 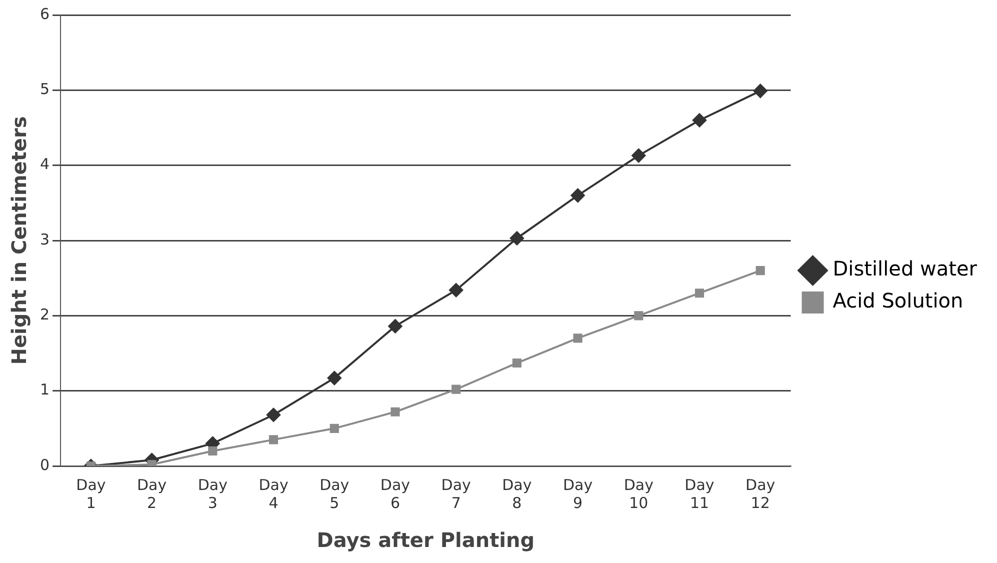 I want to click on x-tick-label: Day 9, so click(x=577, y=494).